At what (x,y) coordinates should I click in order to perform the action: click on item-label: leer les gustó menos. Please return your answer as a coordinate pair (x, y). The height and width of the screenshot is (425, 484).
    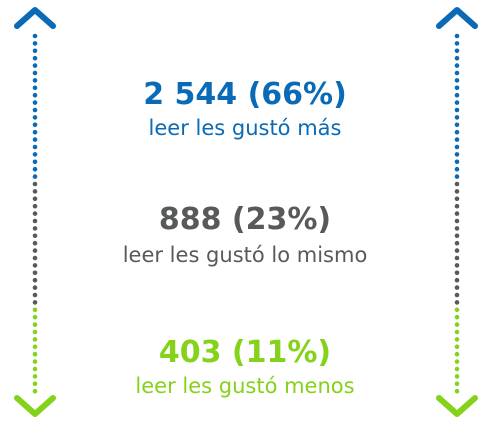
    Looking at the image, I should click on (244, 386).